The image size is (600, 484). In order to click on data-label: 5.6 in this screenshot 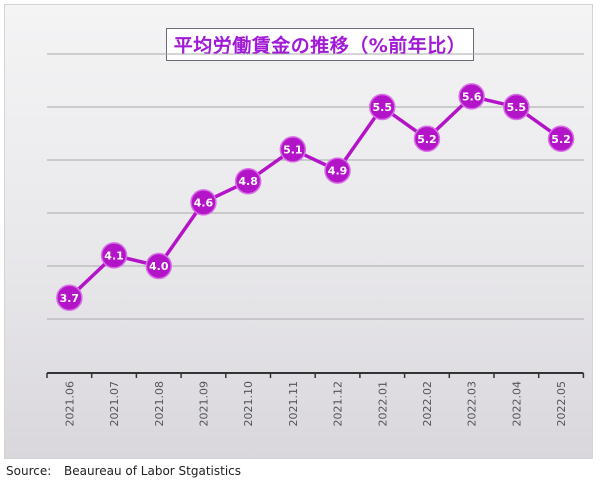, I will do `click(472, 96)`.